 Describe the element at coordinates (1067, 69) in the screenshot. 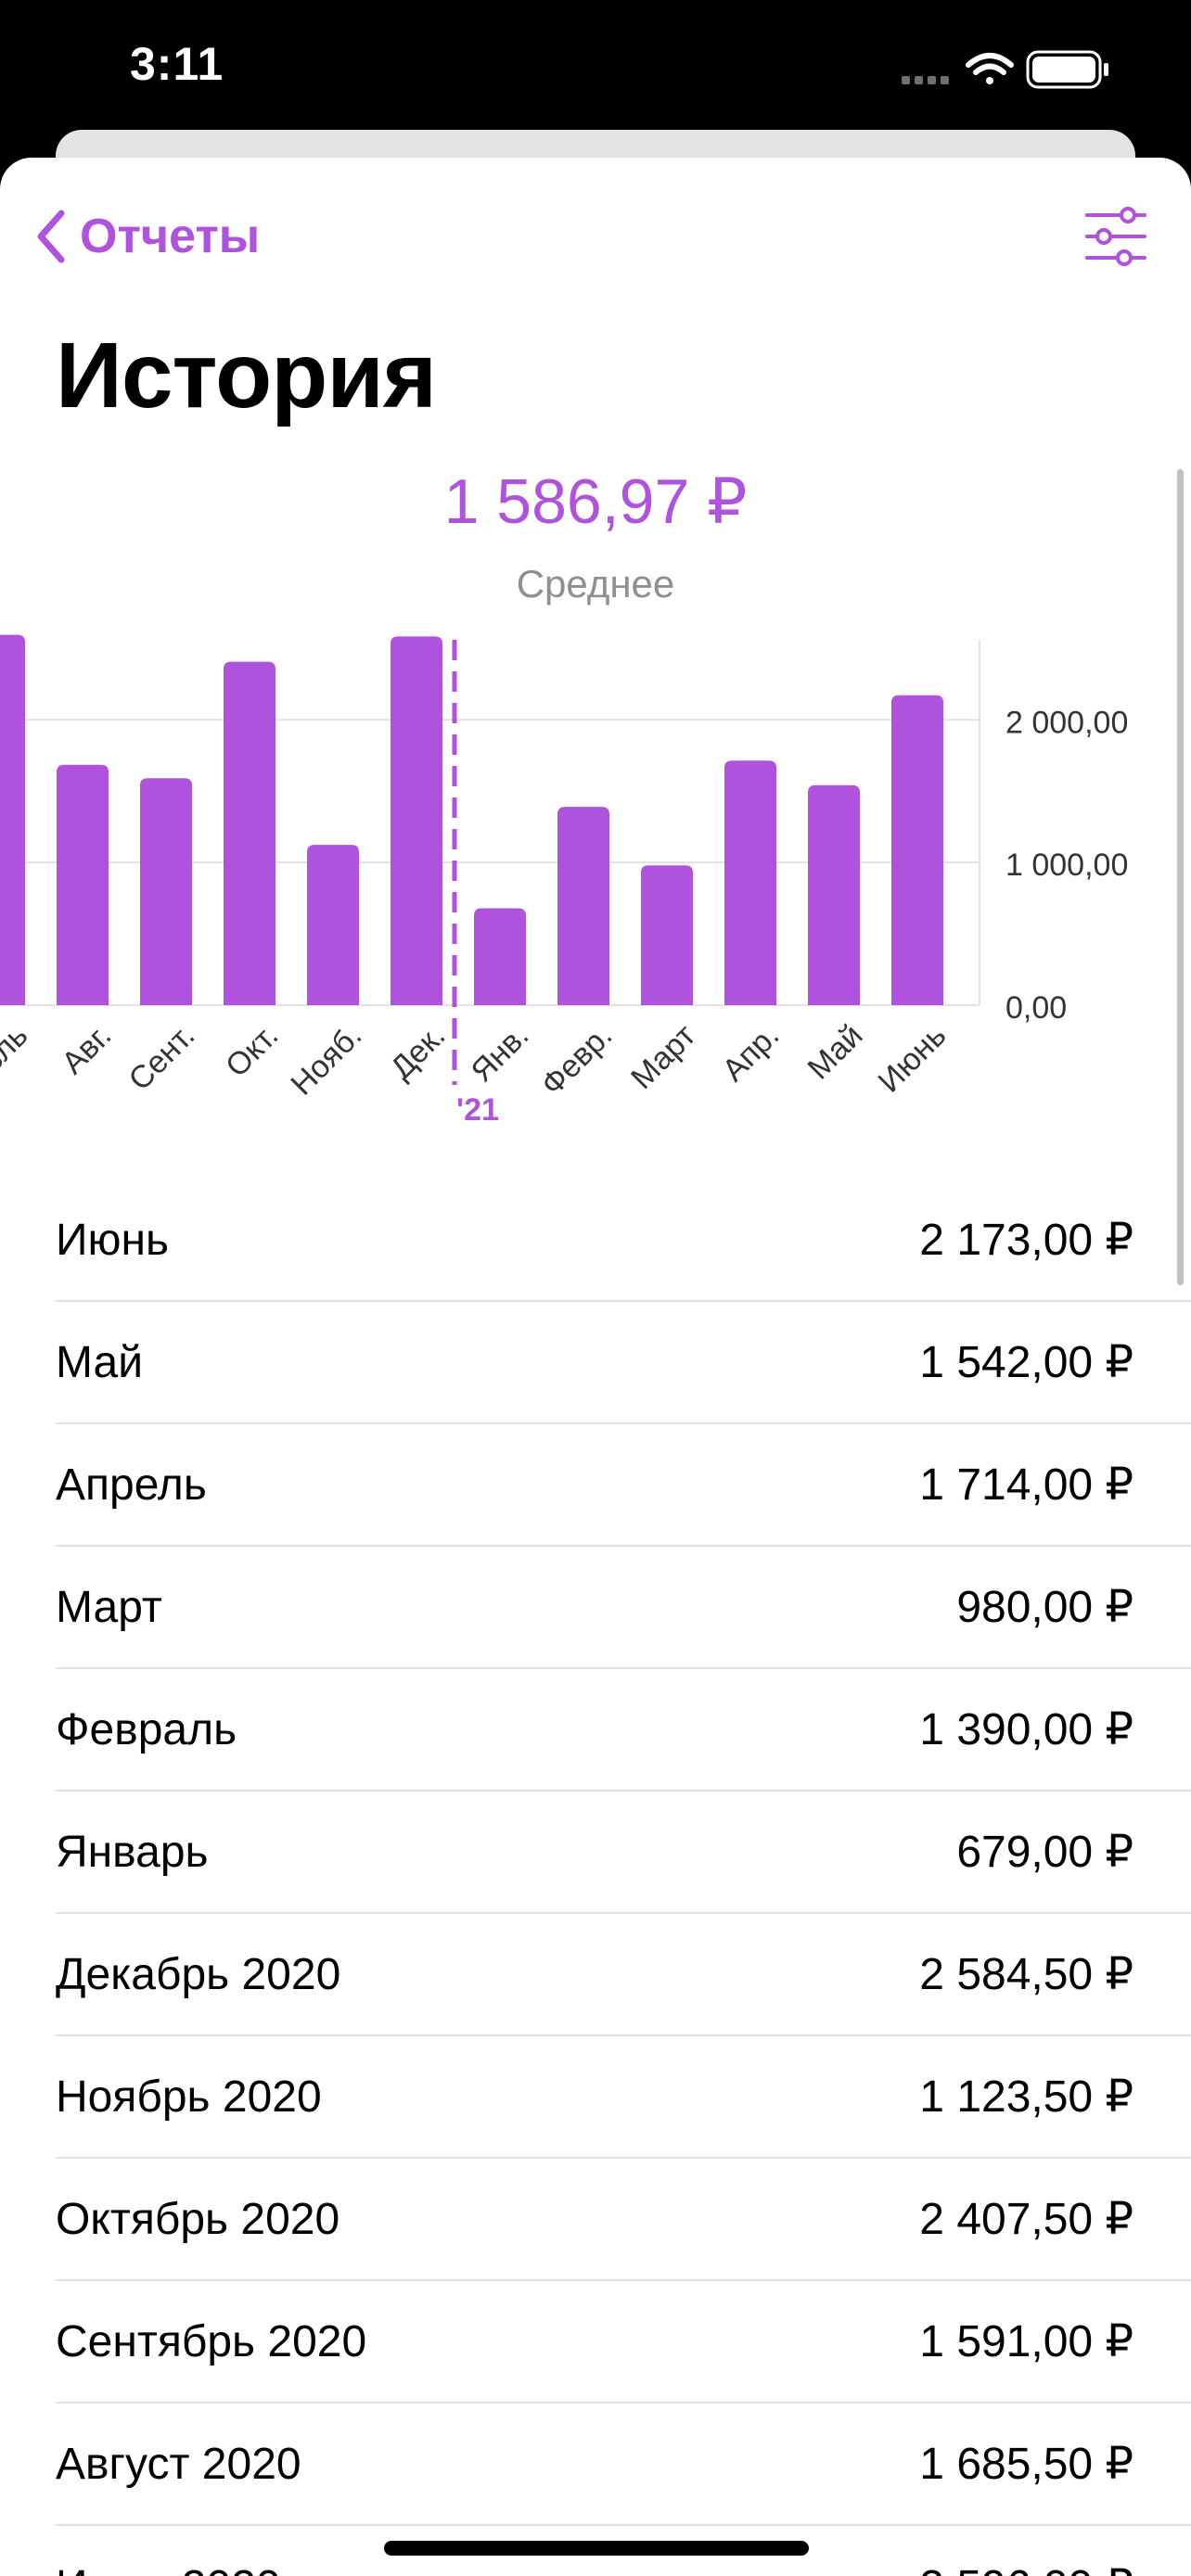

I see `battery-icon` at that location.